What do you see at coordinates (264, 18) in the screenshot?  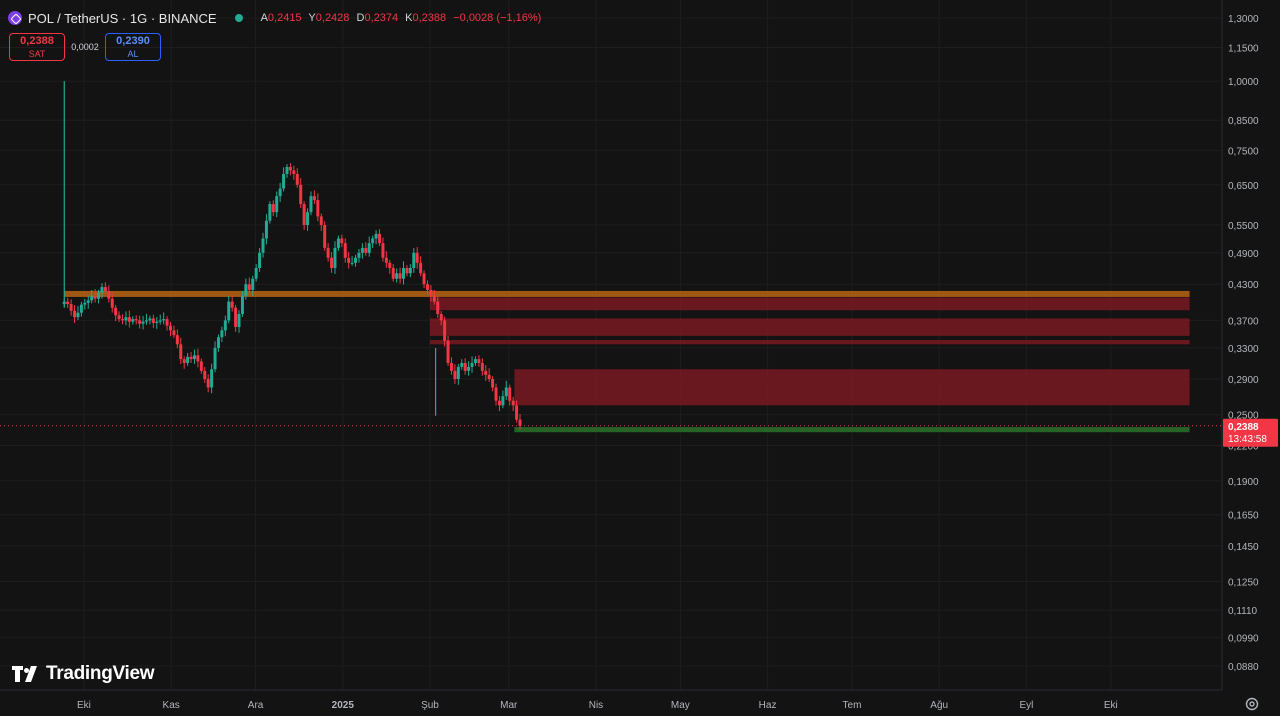 I see `open-key: A` at bounding box center [264, 18].